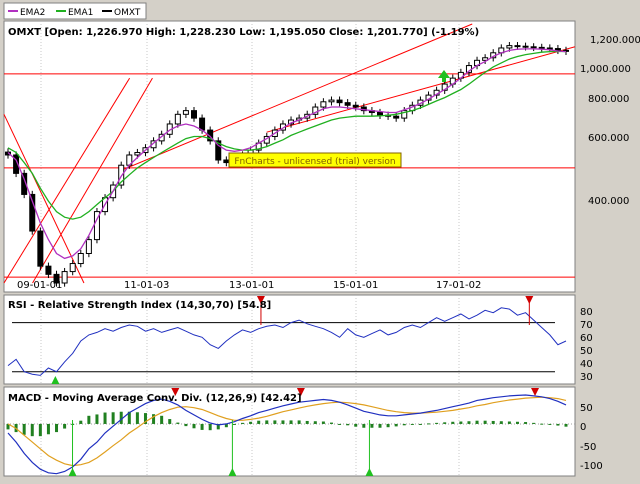  What do you see at coordinates (586, 325) in the screenshot?
I see `rsi-ytick-70: 70` at bounding box center [586, 325].